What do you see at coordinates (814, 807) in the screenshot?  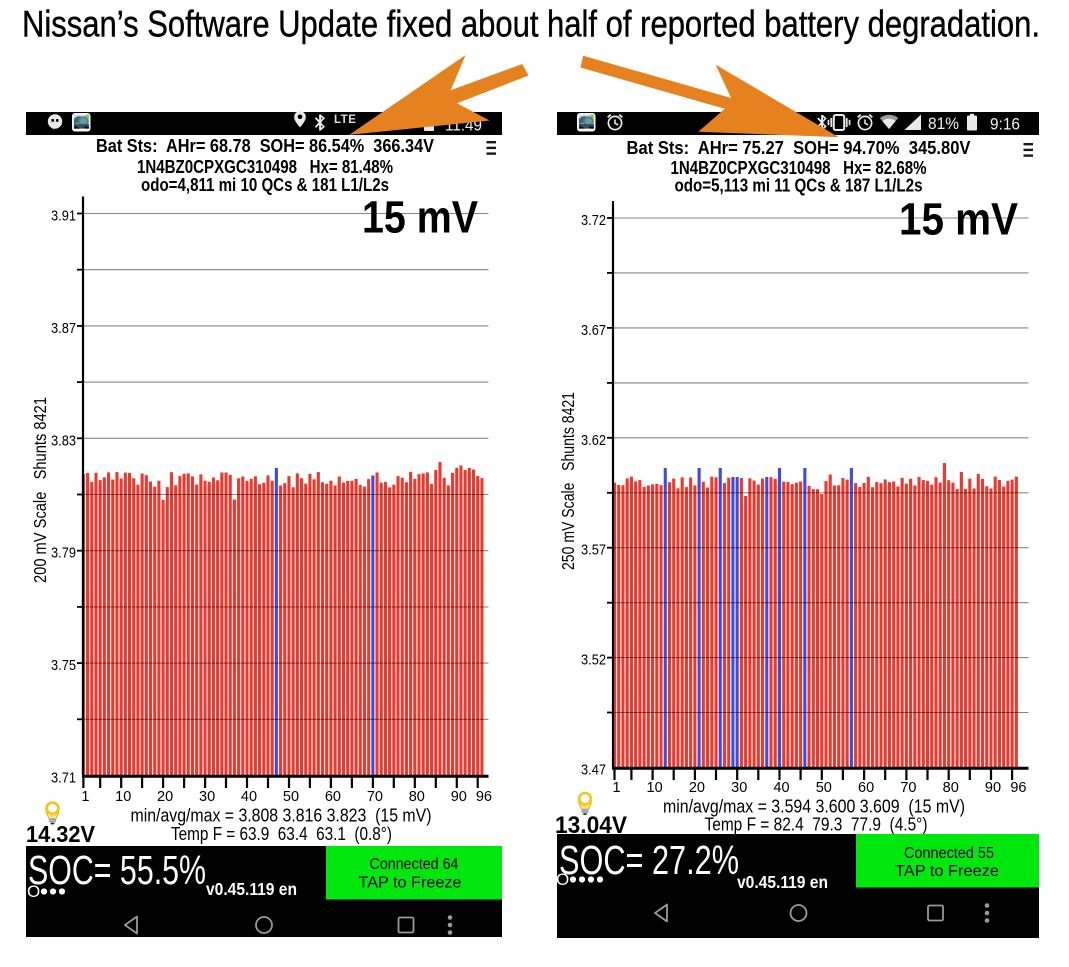 I see `svg-text:min/avg/max = 3.594 3.600 3.60: min/avg/max = 3.594 3.600 3.609 (15 mV)` at bounding box center [814, 807].